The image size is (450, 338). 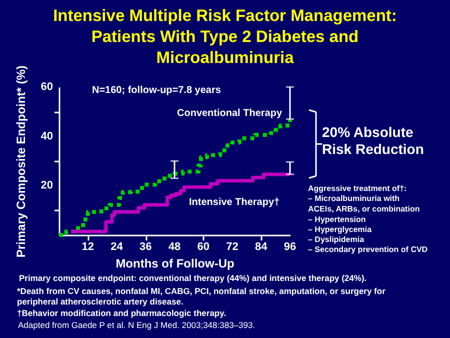 I want to click on text: *Death from CV causes, nonfatal MI, CABG, PCI, nonfatal stroke, amputation, or surgery for peripheral atherosclerotic artery disease., so click(x=201, y=296).